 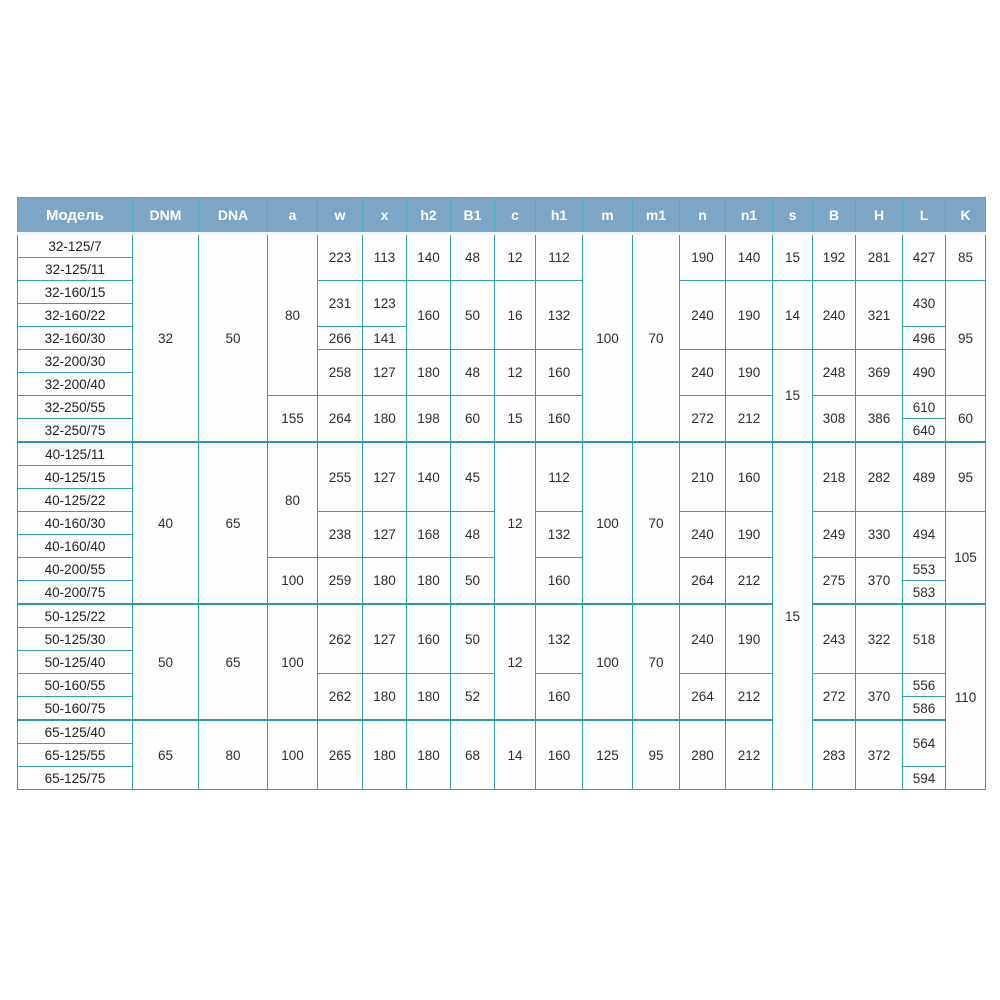 I want to click on table-cell: 594, so click(x=924, y=778).